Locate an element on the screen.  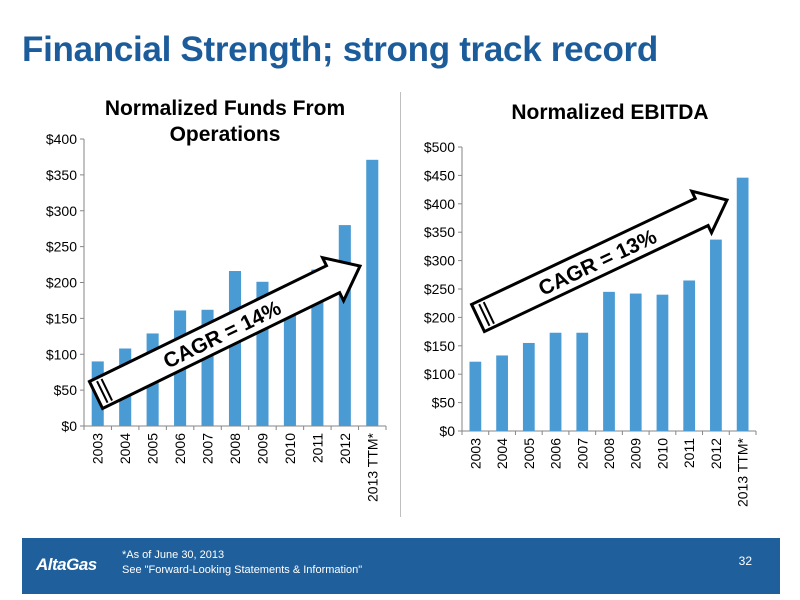
bar-2006 is located at coordinates (555, 381).